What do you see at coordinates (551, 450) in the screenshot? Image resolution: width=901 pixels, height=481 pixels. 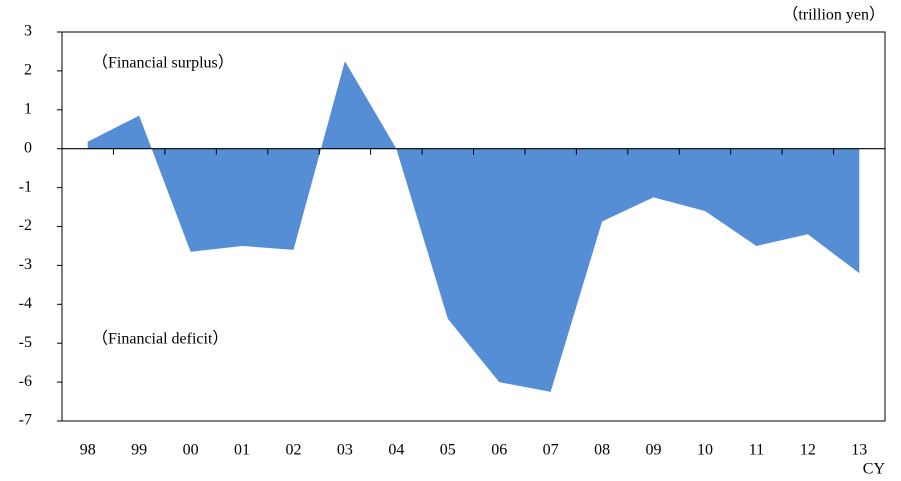 I see `x-tick-label: 07` at bounding box center [551, 450].